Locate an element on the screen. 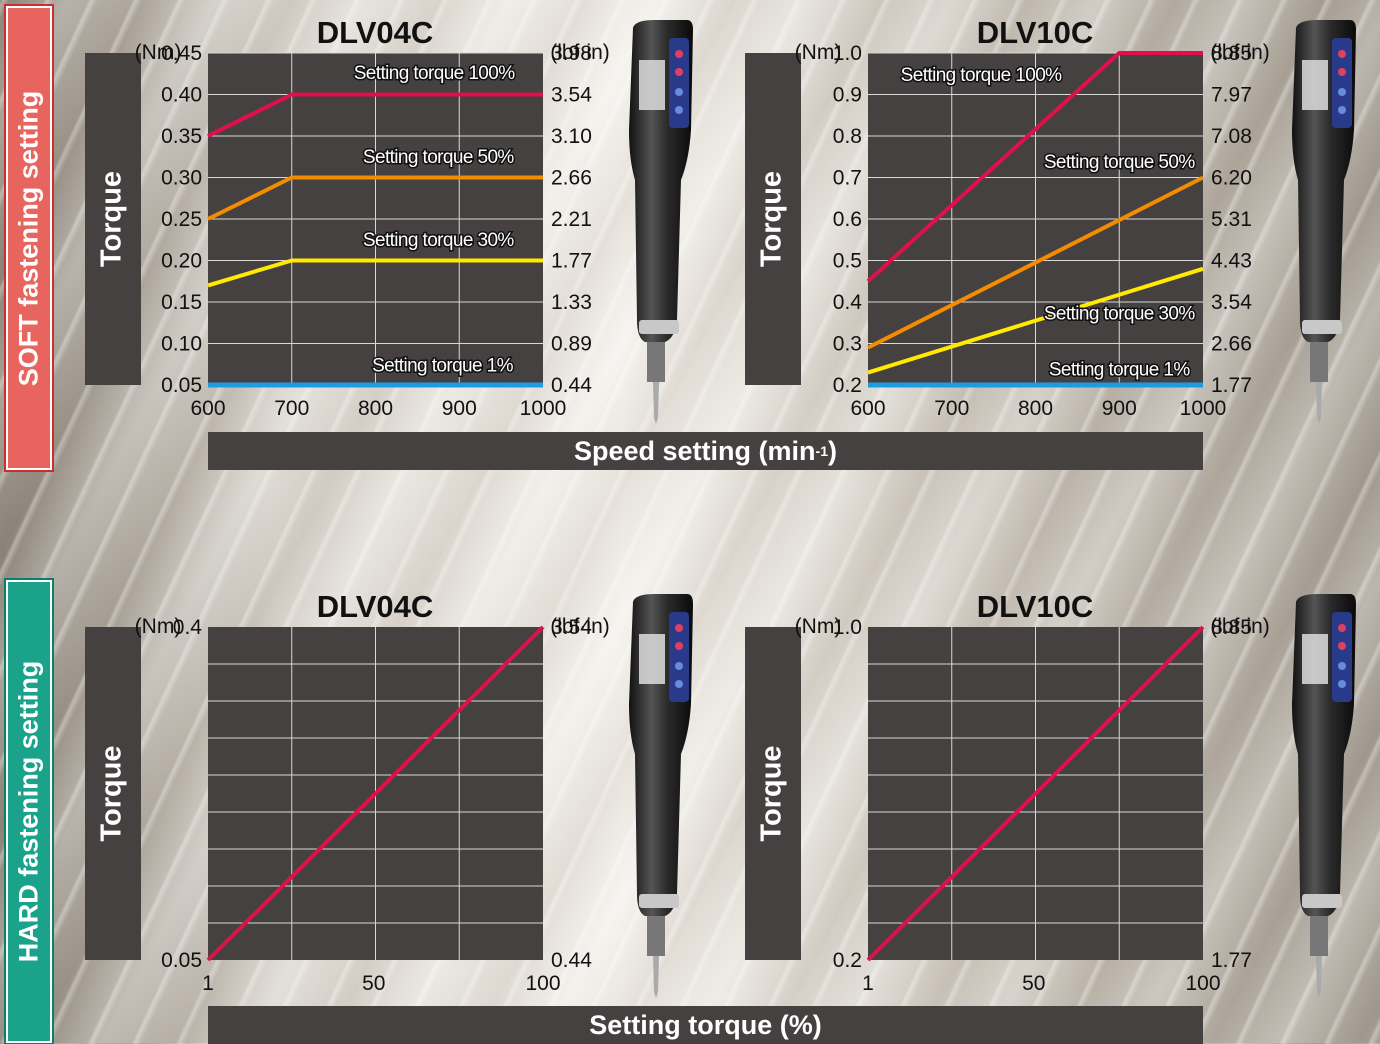 The width and height of the screenshot is (1380, 1044). chart-soft-dlv10c-ytick-right: 7.97 is located at coordinates (1231, 95).